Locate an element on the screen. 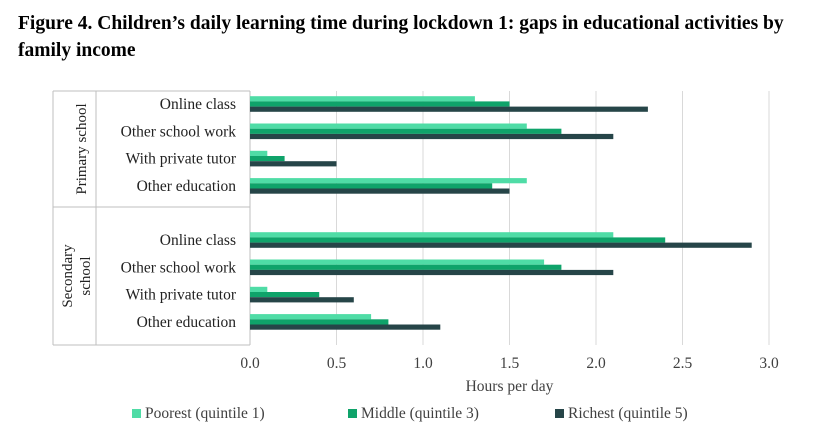 Image resolution: width=840 pixels, height=441 pixels. legend-label: Richest (quintile 5) is located at coordinates (628, 413).